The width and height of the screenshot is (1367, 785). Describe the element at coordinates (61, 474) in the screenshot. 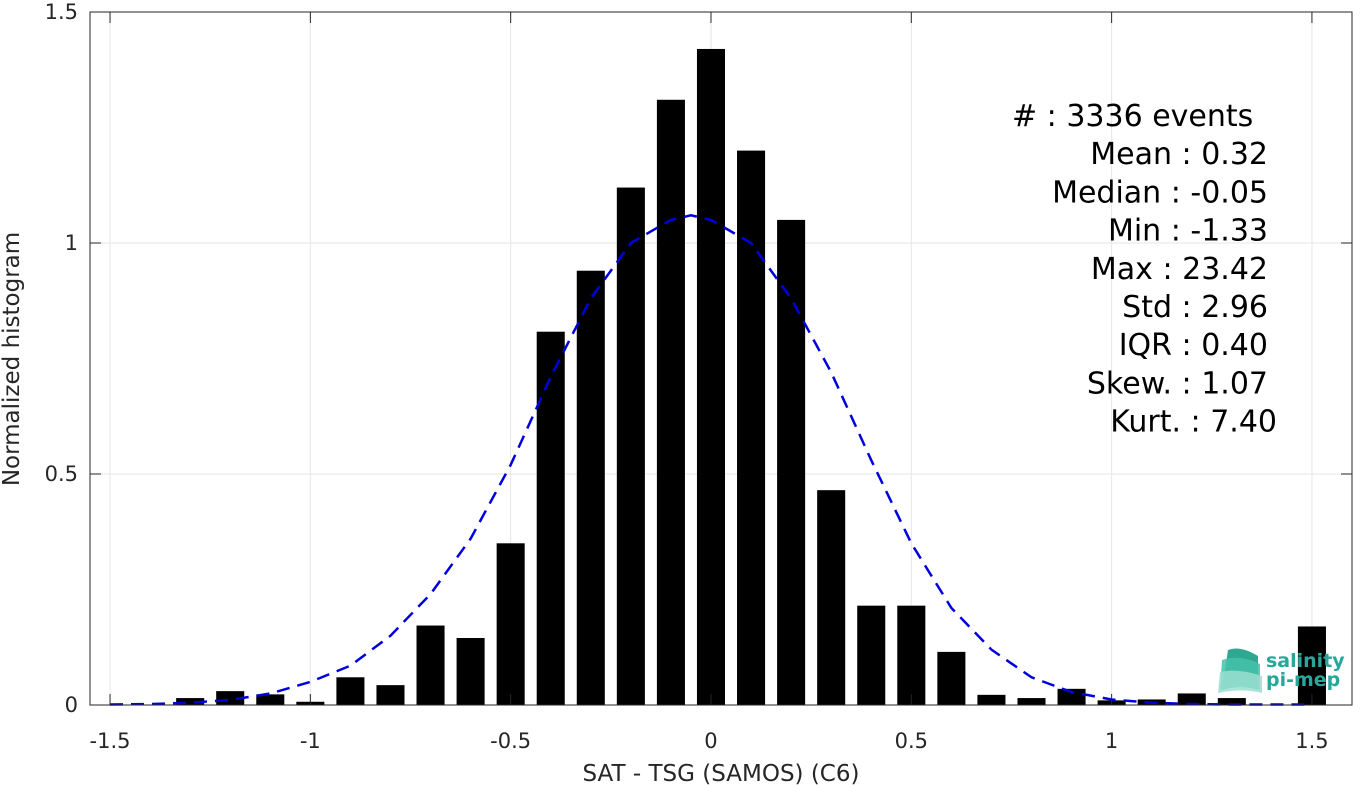

I see `y-tick-label: 0.5` at that location.